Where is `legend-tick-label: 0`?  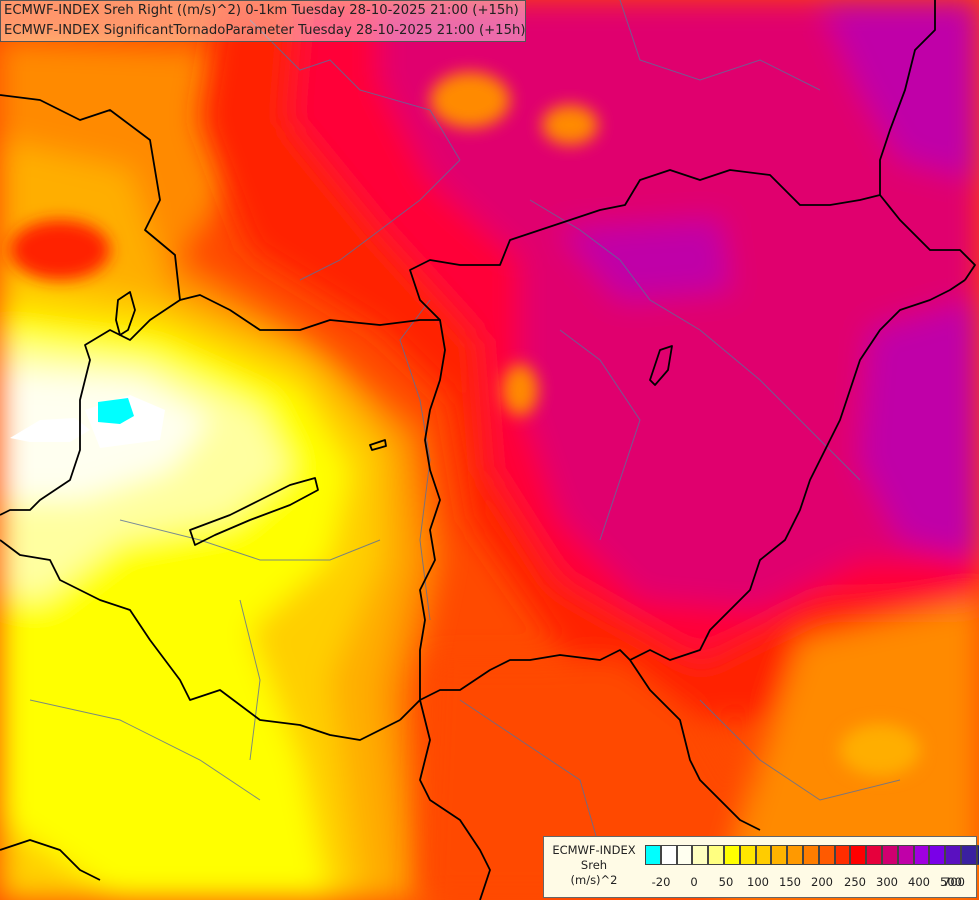 legend-tick-label: 0 is located at coordinates (694, 882).